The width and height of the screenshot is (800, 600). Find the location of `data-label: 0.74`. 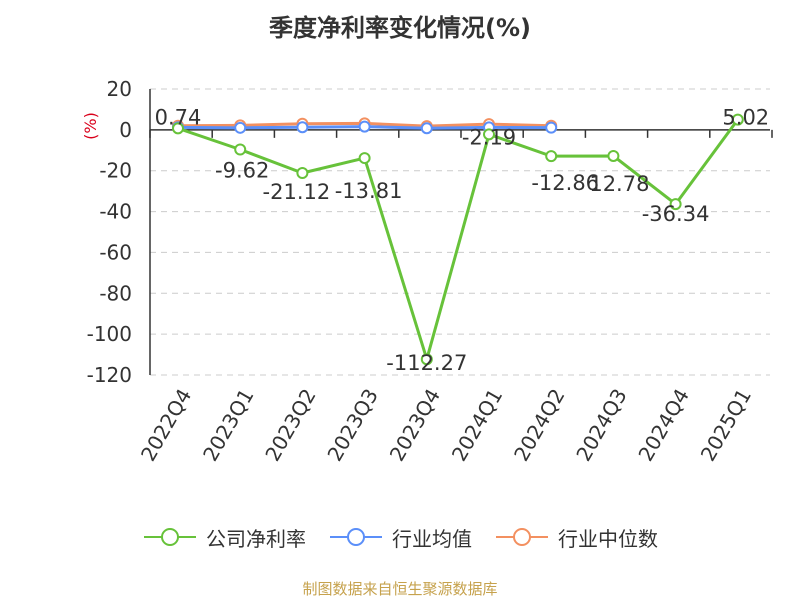

data-label: 0.74 is located at coordinates (178, 117).